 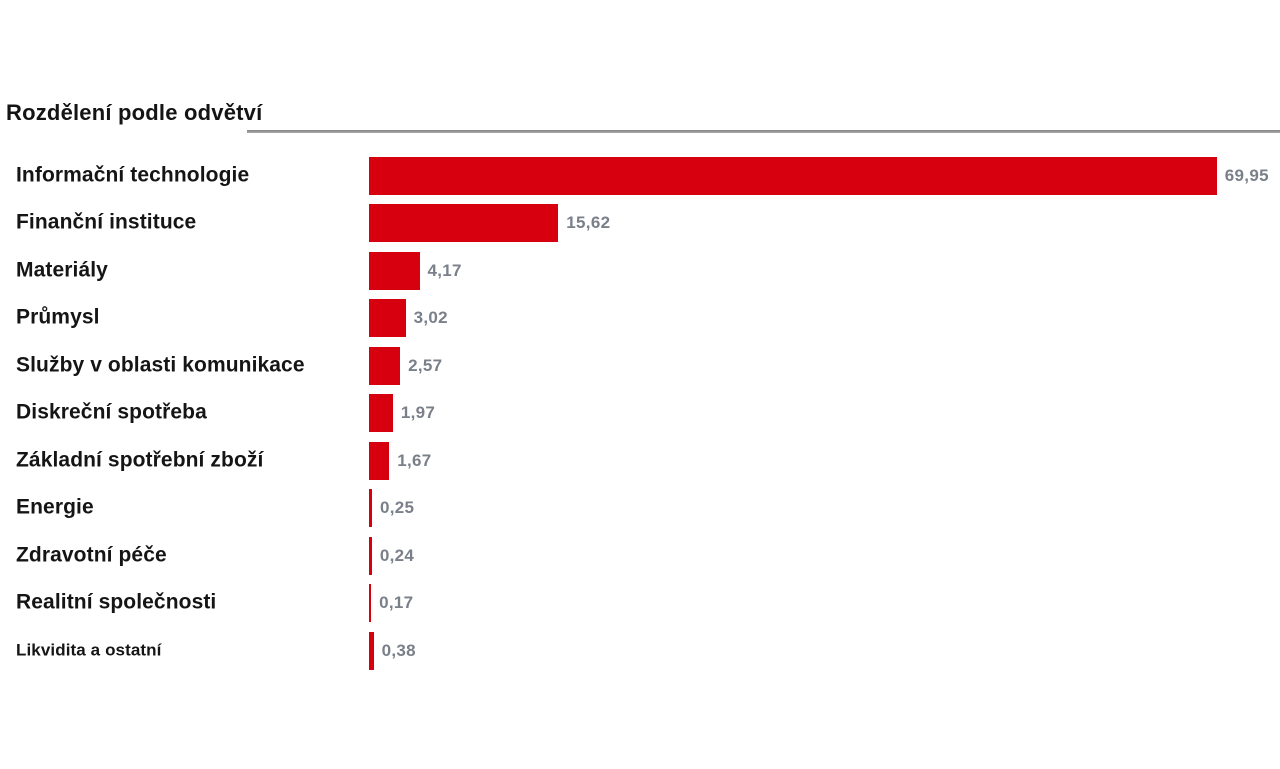 I want to click on category-label: Materiály, so click(x=62, y=270).